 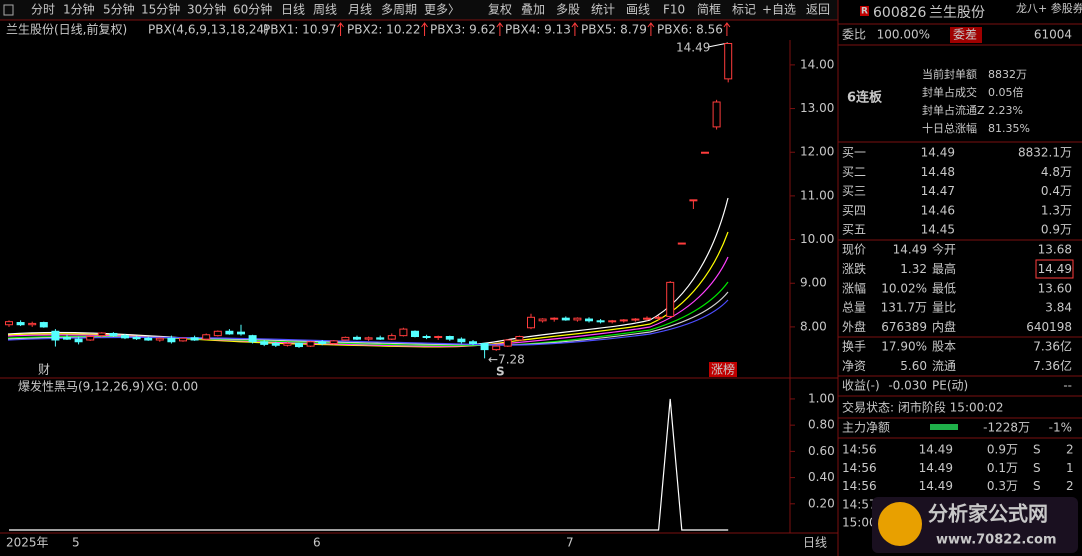 What do you see at coordinates (81, 386) in the screenshot?
I see `indicator-title: 爆发性黑马(9,12,26,9)` at bounding box center [81, 386].